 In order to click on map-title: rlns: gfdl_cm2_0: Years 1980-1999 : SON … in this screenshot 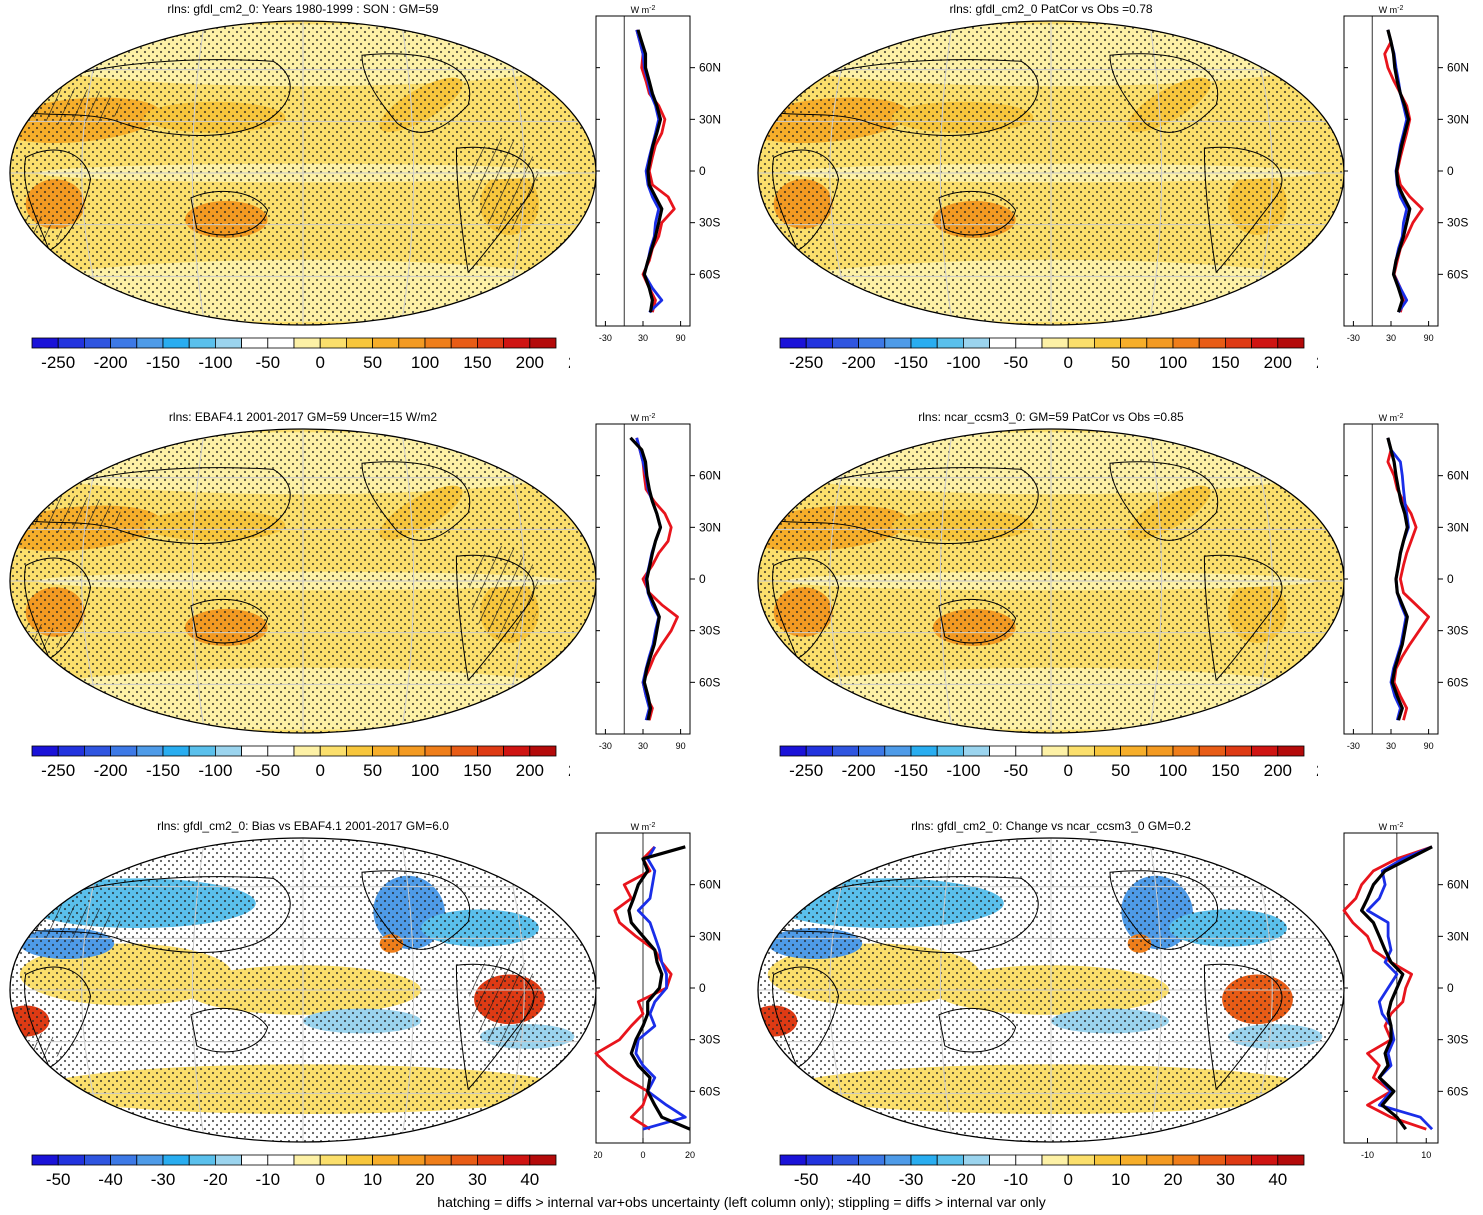, I will do `click(303, 9)`.